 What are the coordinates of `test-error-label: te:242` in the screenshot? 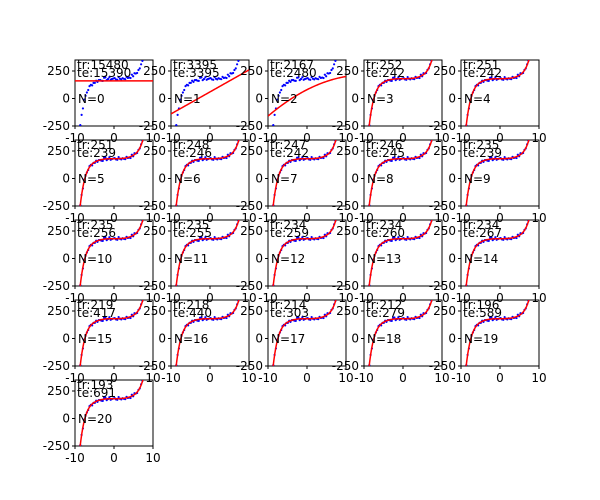 It's located at (385, 73).